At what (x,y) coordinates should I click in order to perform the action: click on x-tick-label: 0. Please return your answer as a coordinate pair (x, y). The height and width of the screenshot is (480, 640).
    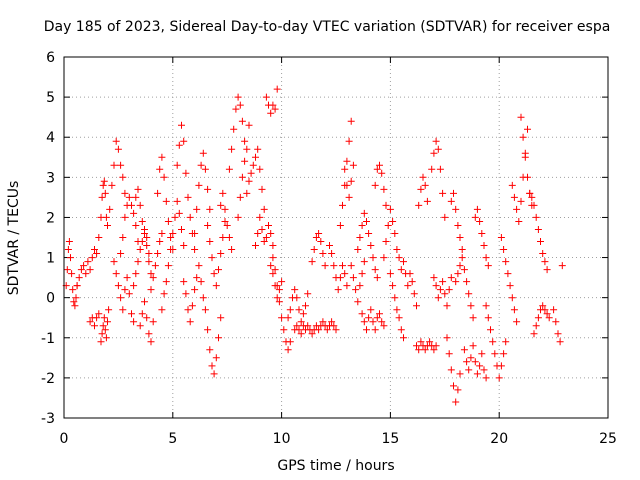
    Looking at the image, I should click on (64, 439).